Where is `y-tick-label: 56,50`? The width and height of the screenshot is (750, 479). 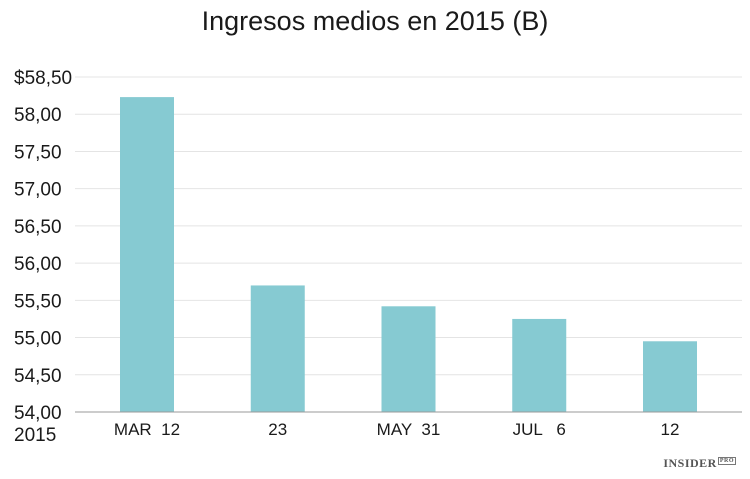 y-tick-label: 56,50 is located at coordinates (38, 227).